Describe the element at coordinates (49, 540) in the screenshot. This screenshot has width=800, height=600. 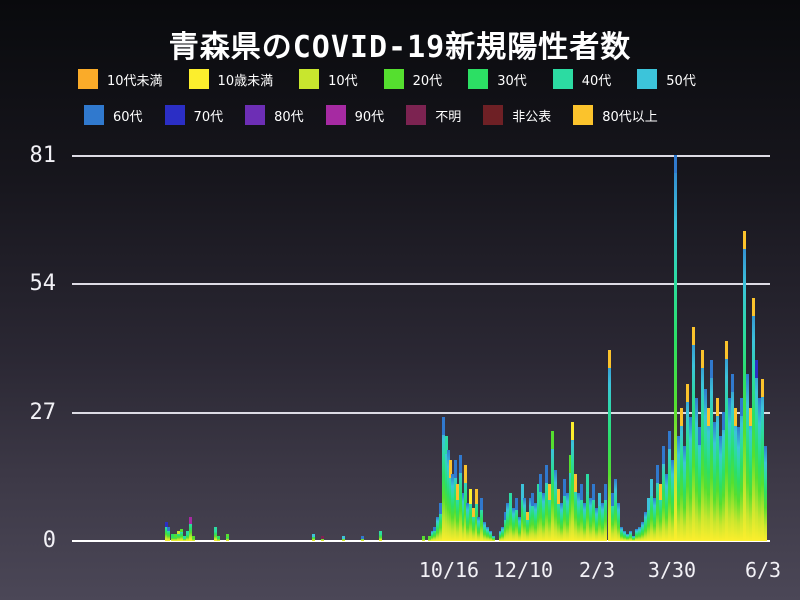
I see `y-tick-0: 0` at that location.